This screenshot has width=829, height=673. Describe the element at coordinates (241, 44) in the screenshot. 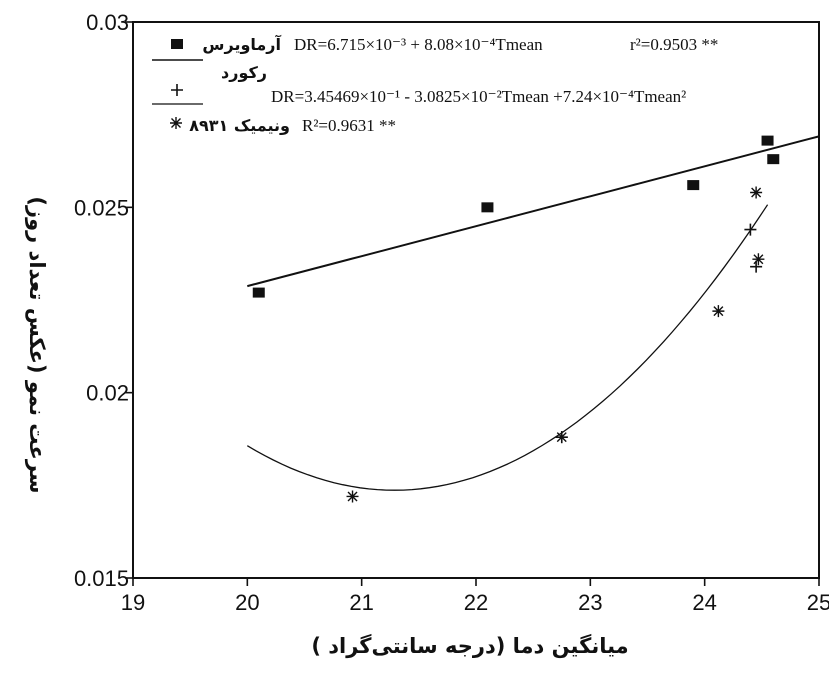

I see `legend-name-series-0: آرماویرس` at that location.